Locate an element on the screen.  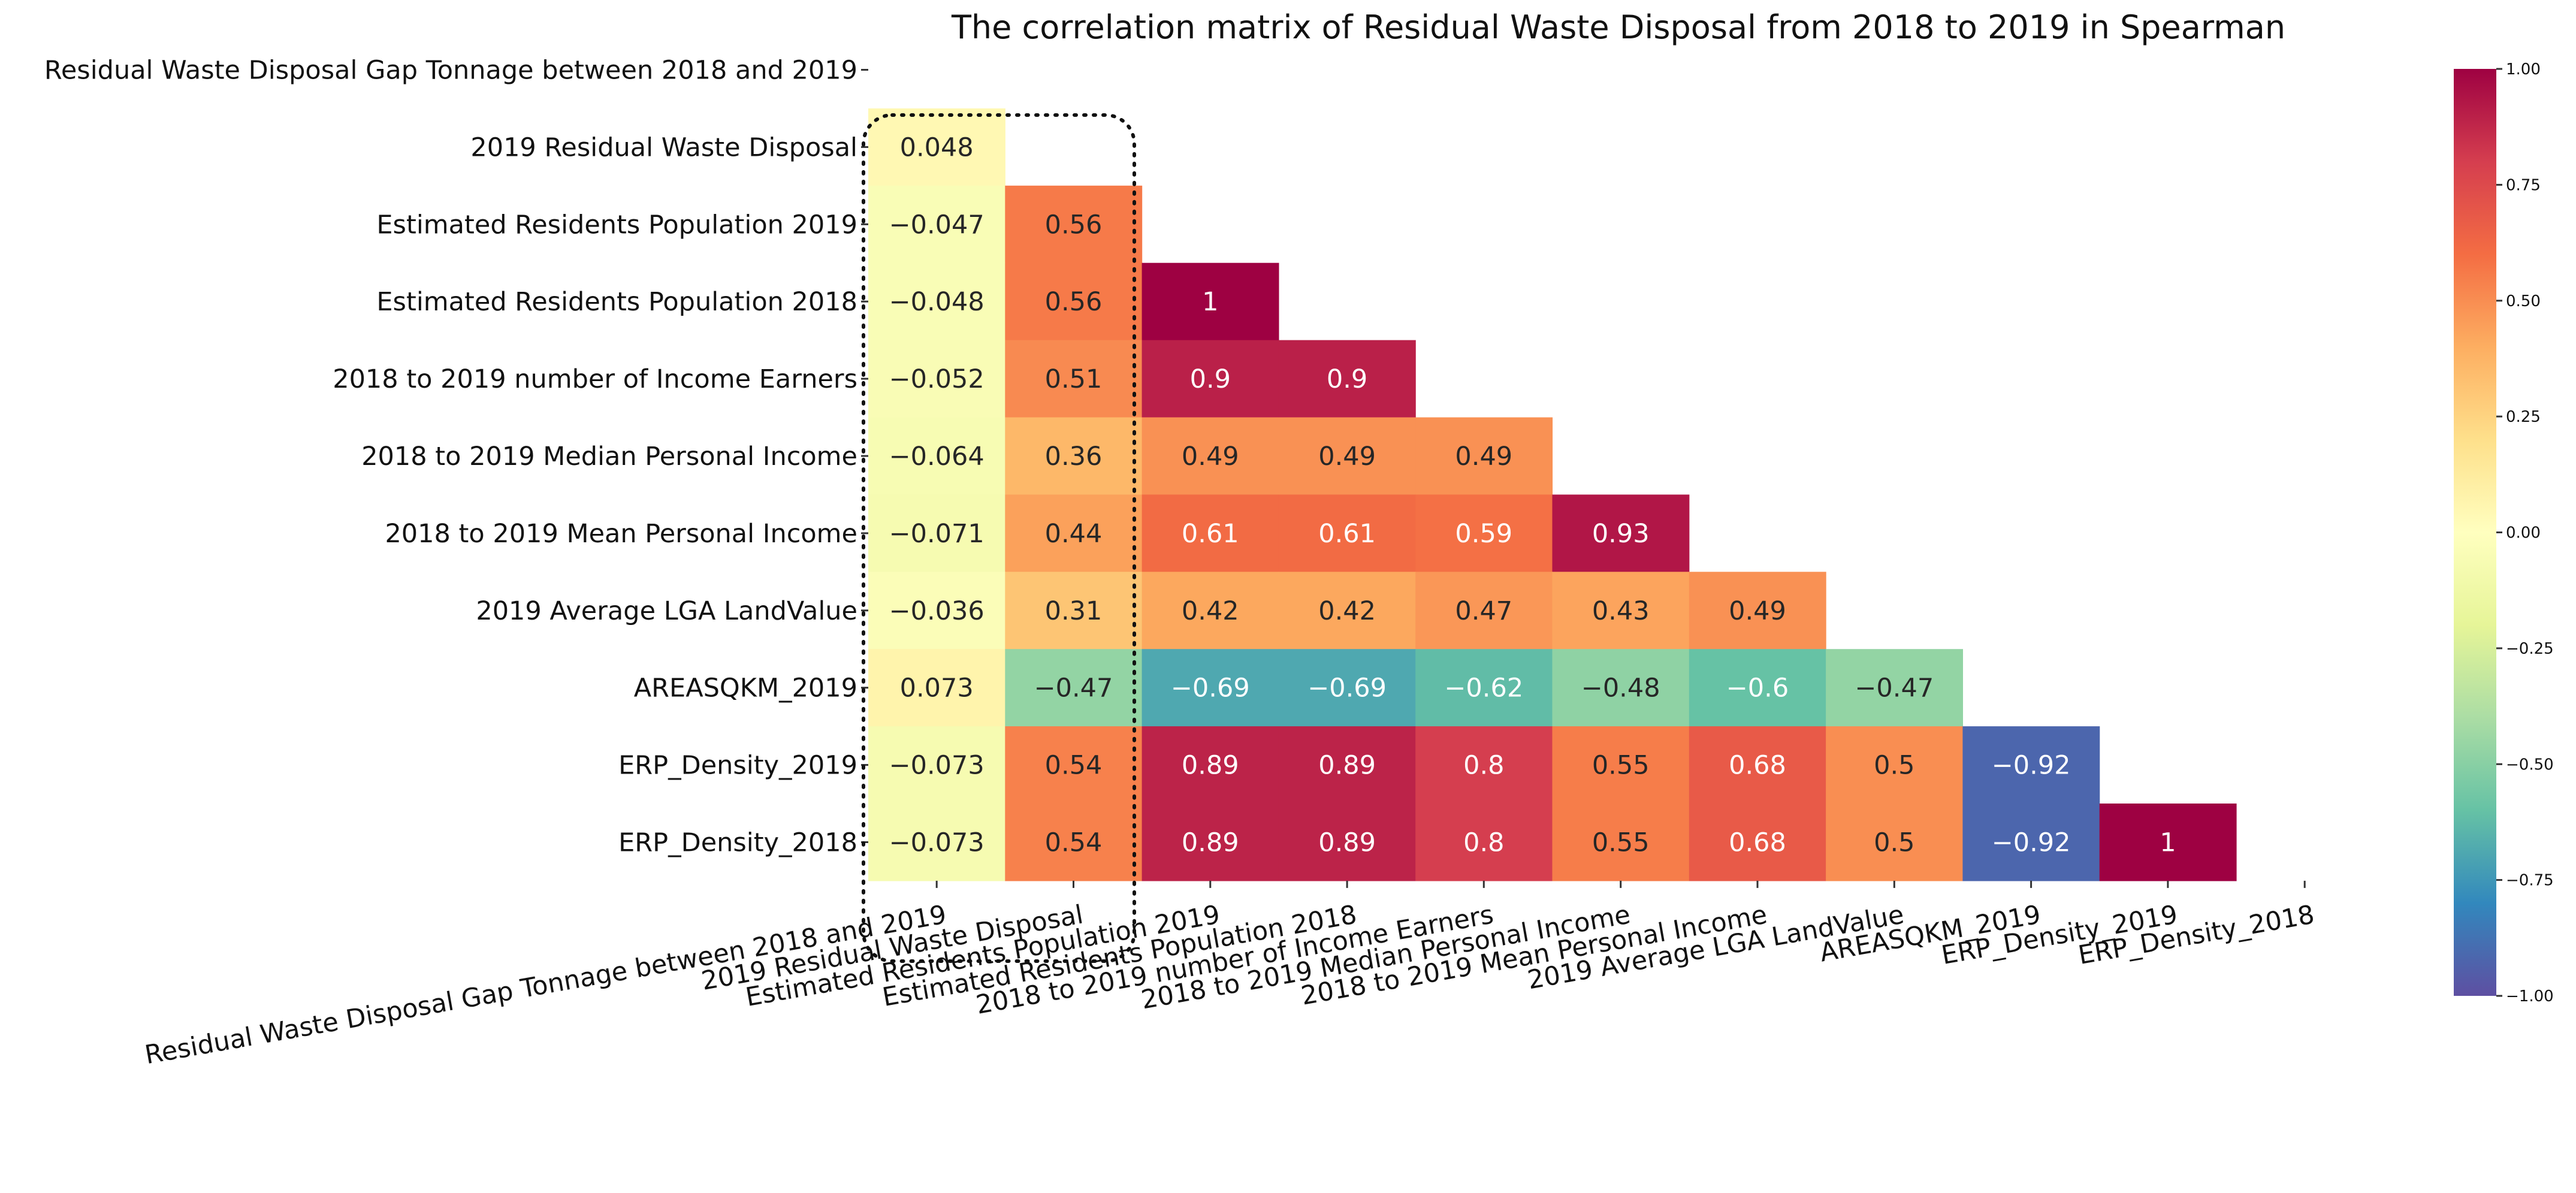
colorbar-tick-label: −0.75 is located at coordinates (2530, 881).